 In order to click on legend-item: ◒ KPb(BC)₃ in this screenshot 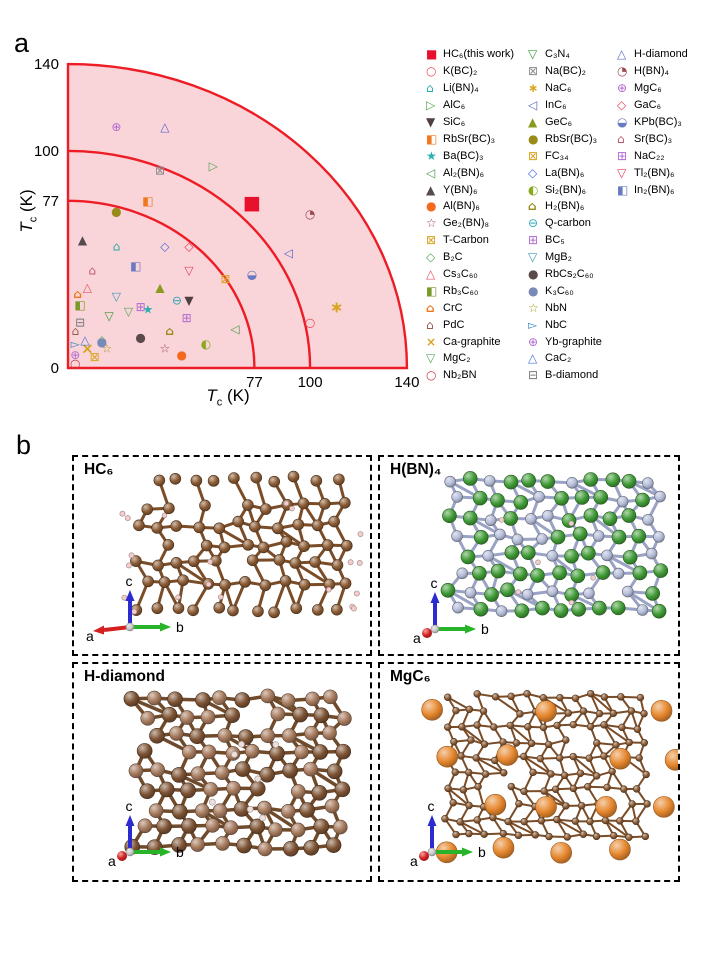, I will do `click(652, 122)`.